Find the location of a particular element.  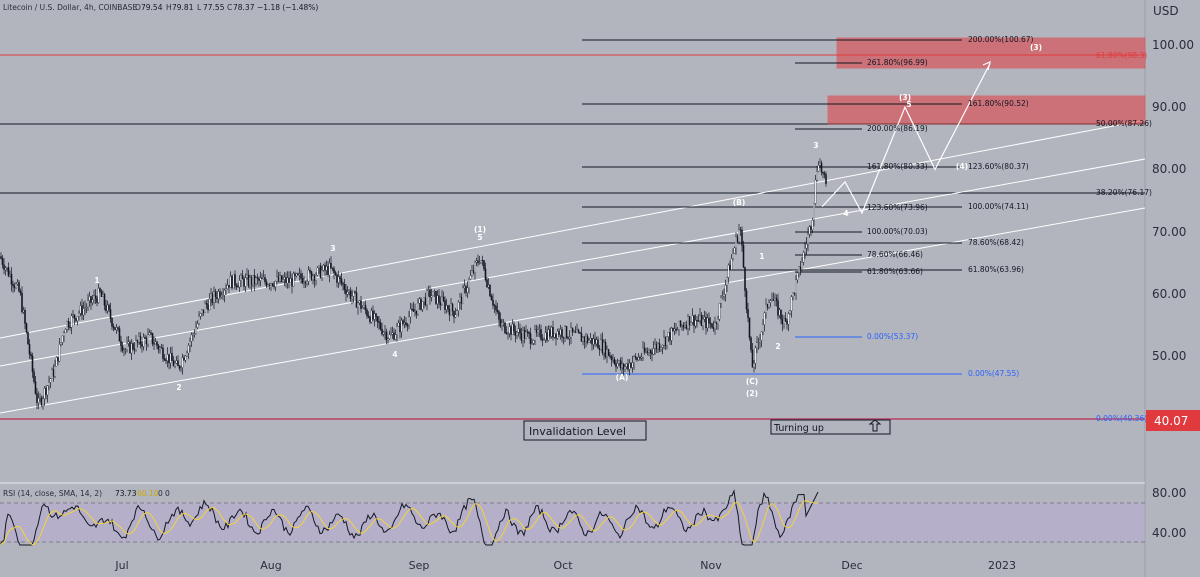

wave-label-4a: 4 is located at coordinates (394, 354).